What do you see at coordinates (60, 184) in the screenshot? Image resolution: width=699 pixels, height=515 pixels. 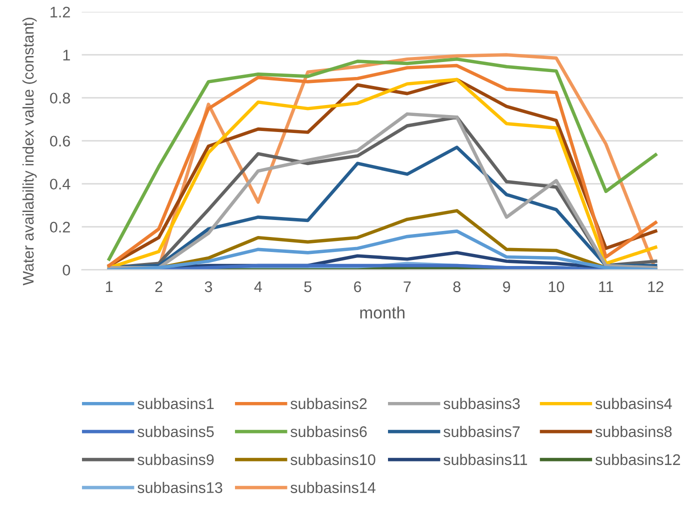 I see `y-tick-label: 0.4` at bounding box center [60, 184].